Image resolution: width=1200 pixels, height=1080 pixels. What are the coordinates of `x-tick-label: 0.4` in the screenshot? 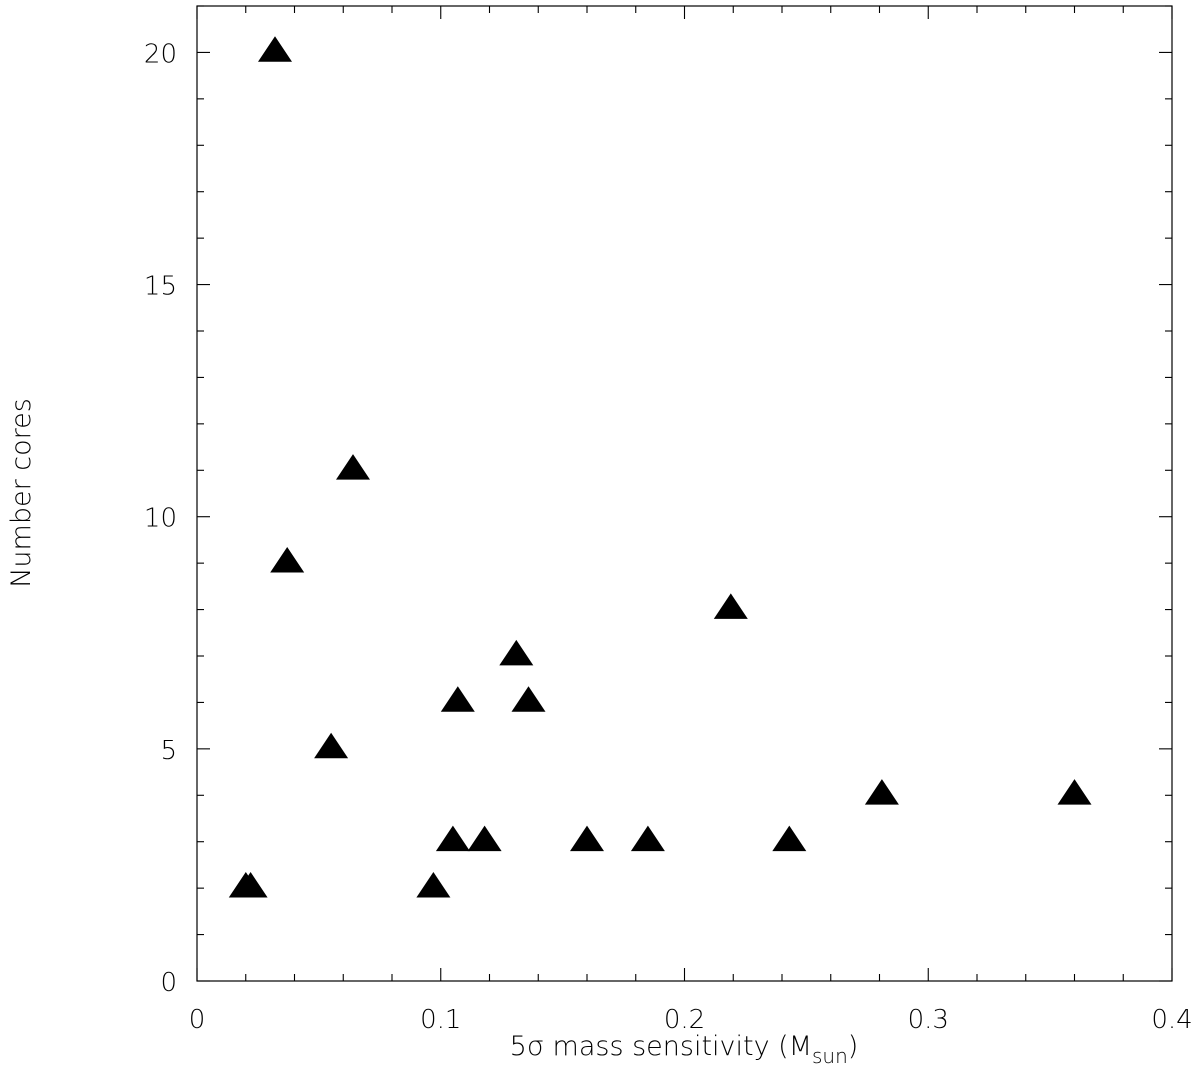 It's located at (1171, 1020).